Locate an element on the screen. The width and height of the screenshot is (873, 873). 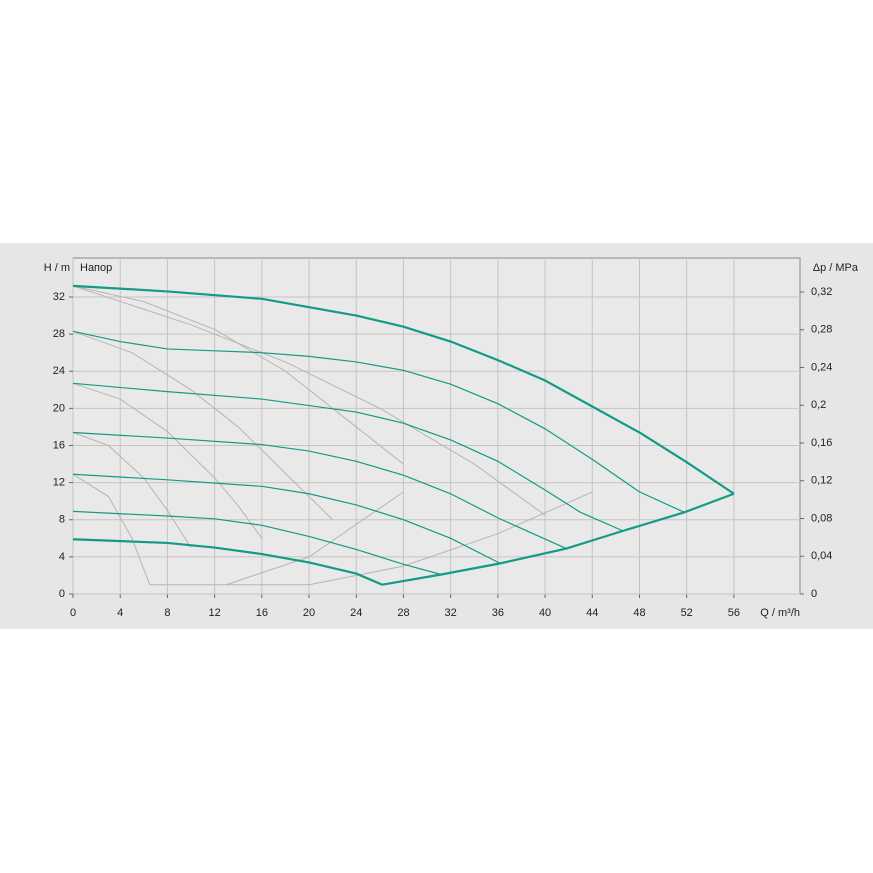
x-axis-label: Q / m³/h is located at coordinates (780, 613).